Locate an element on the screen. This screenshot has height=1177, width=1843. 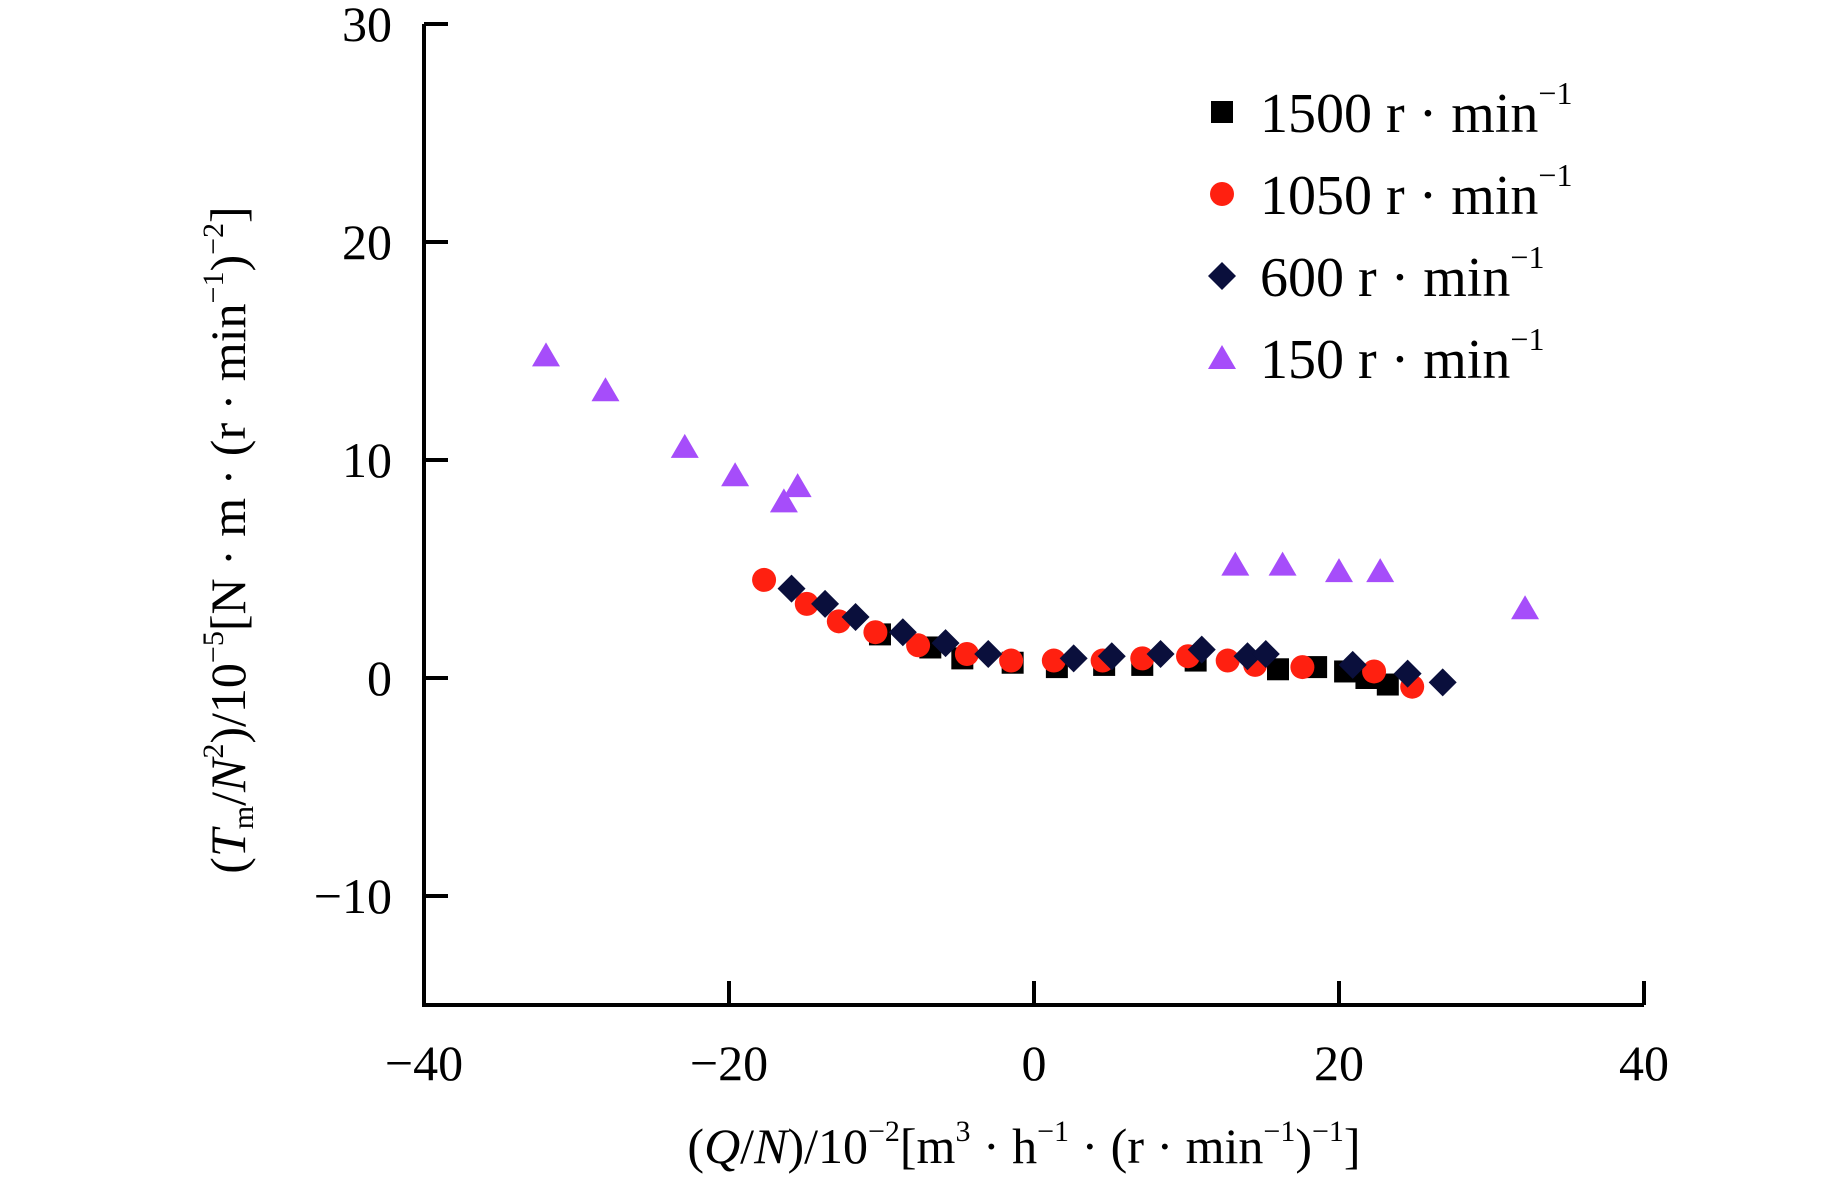
legend-triangle-icon is located at coordinates (1222, 357).